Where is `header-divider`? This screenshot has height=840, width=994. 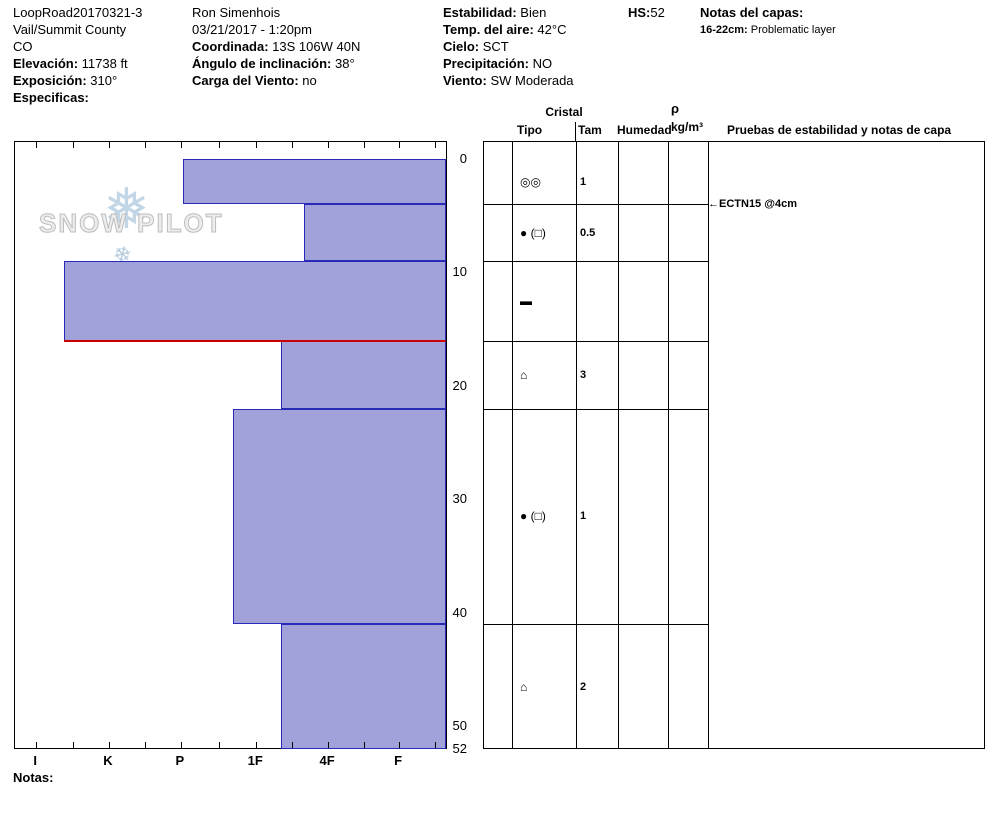 header-divider is located at coordinates (575, 131).